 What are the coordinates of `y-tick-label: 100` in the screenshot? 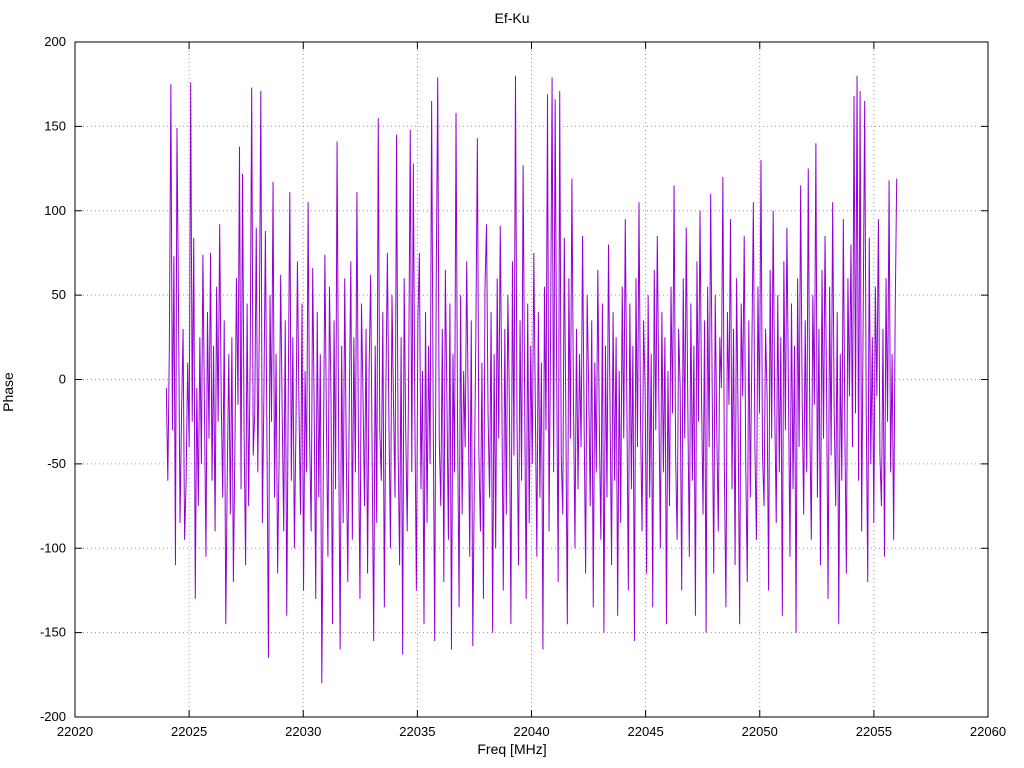 It's located at (55, 210).